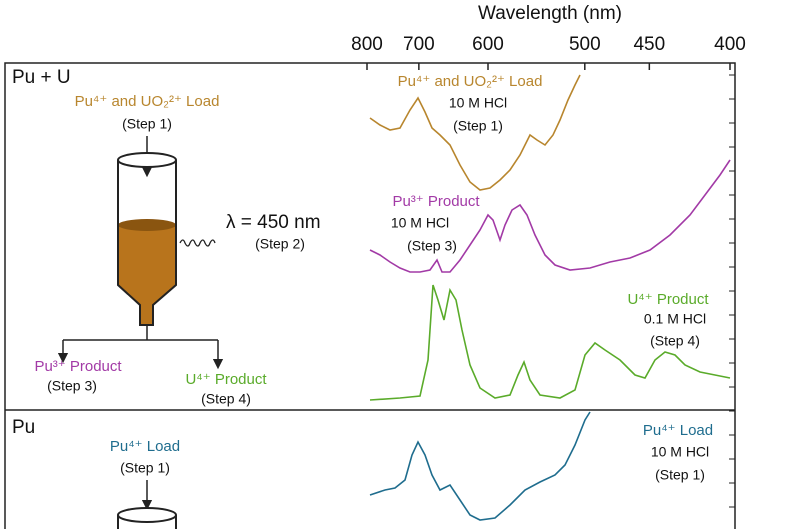  What do you see at coordinates (140, 333) in the screenshot?
I see `branch` at bounding box center [140, 333].